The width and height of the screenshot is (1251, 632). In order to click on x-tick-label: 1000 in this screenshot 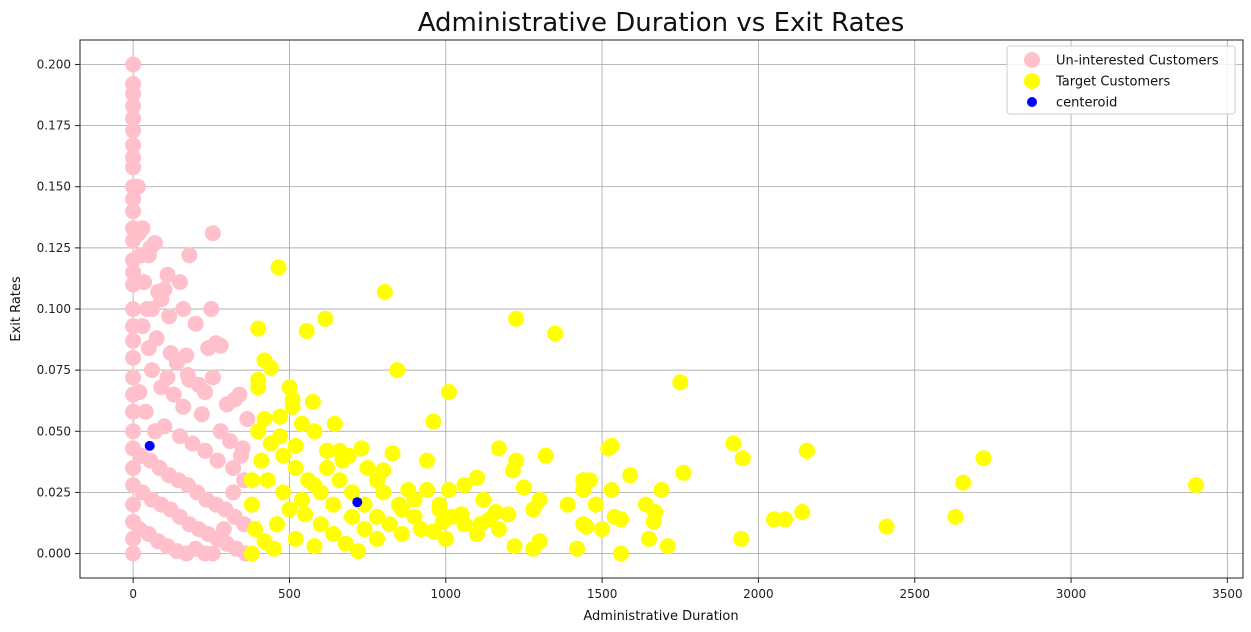, I will do `click(446, 594)`.